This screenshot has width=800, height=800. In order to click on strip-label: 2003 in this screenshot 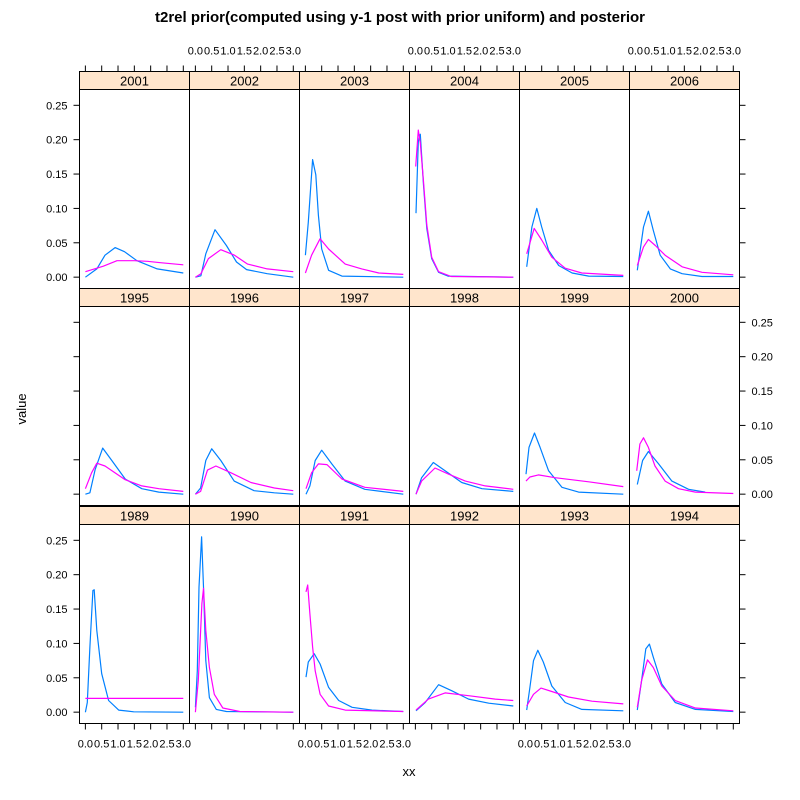, I will do `click(354, 81)`.